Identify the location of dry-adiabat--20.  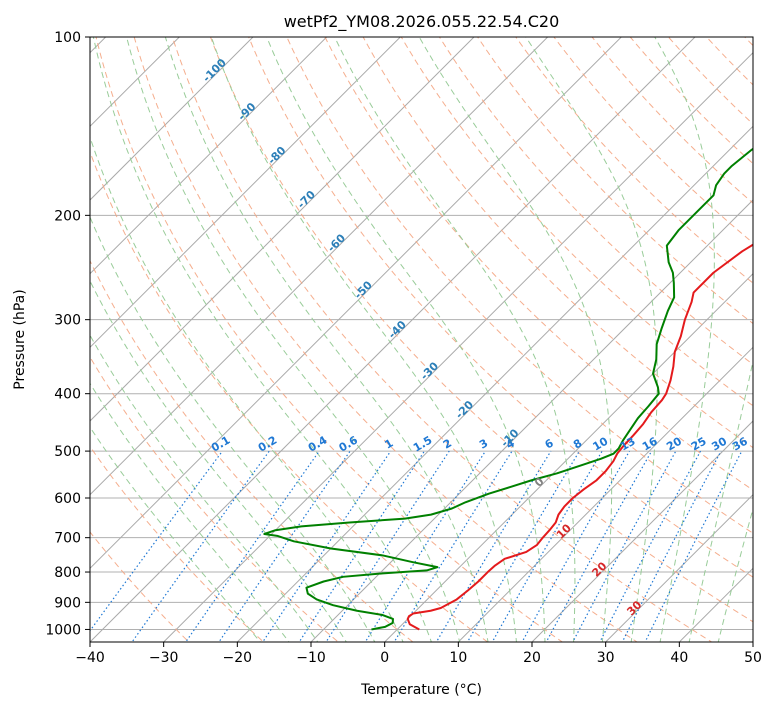
(177, 543).